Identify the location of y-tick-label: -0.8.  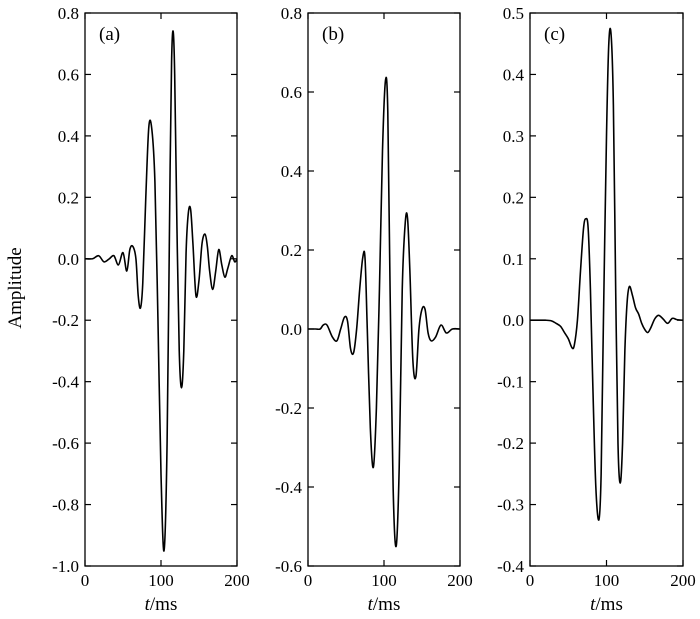
(65, 505).